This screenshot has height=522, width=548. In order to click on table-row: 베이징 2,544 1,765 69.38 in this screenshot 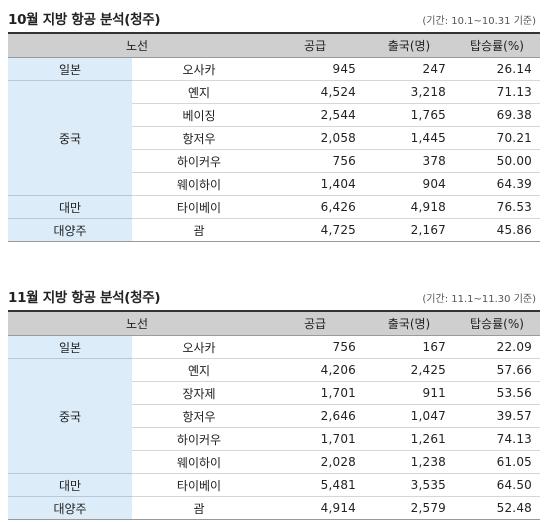, I will do `click(274, 115)`.